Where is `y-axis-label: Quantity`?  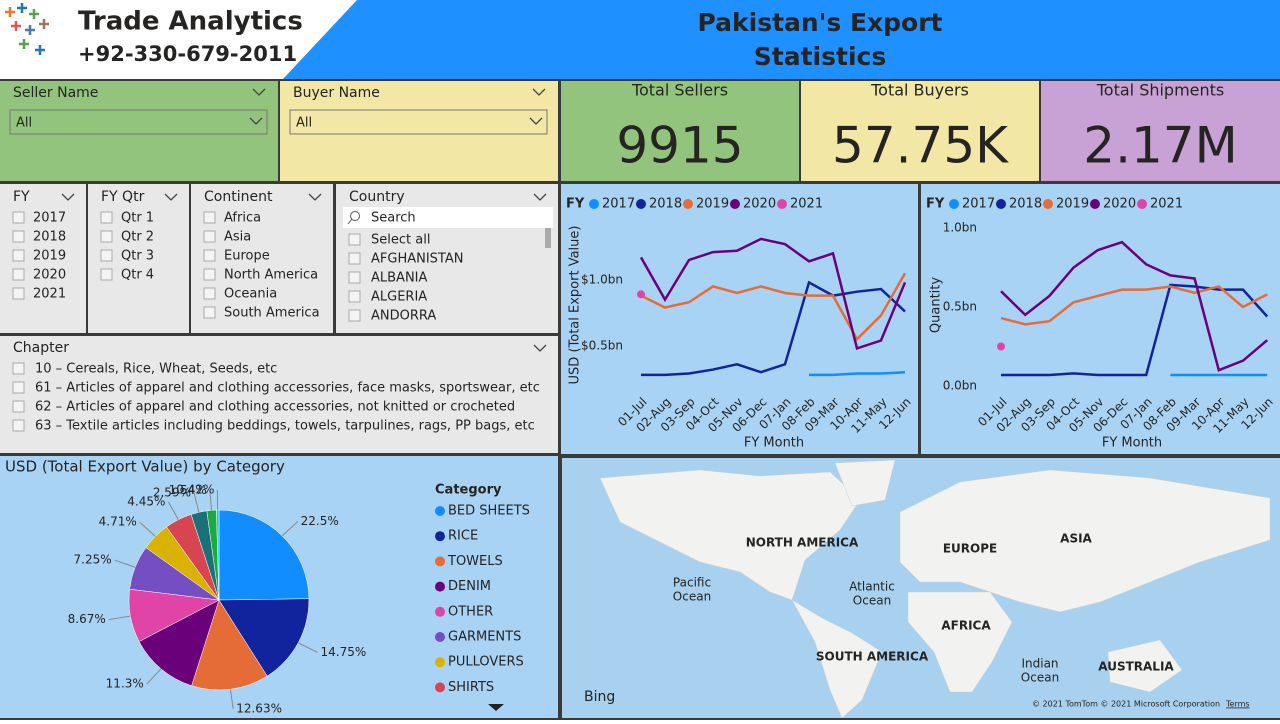
y-axis-label: Quantity is located at coordinates (936, 305).